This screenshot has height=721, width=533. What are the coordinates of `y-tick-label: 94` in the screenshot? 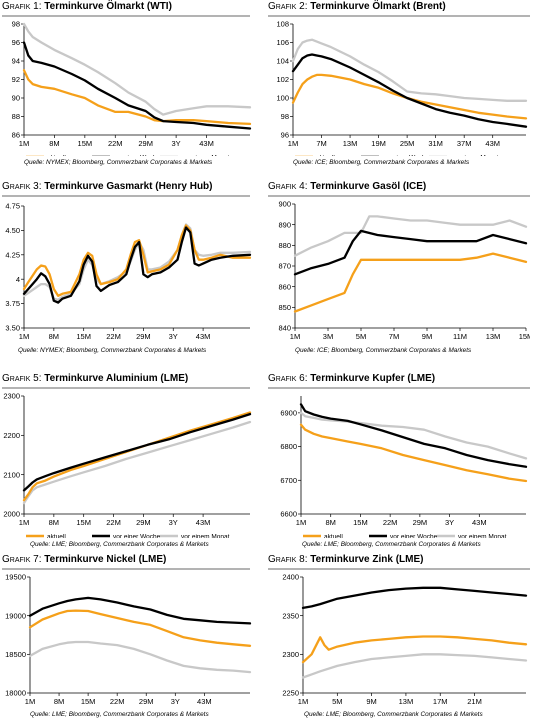 It's located at (16, 61).